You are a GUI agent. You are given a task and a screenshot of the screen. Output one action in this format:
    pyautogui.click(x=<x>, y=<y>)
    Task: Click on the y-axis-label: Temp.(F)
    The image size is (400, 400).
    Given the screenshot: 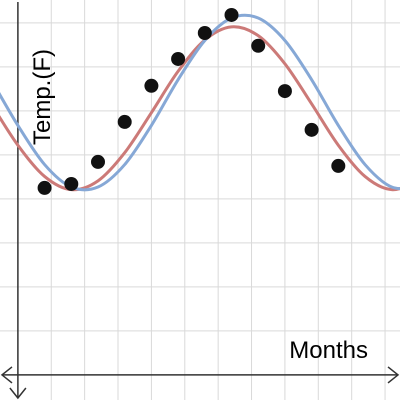 What is the action you would take?
    pyautogui.click(x=42, y=97)
    